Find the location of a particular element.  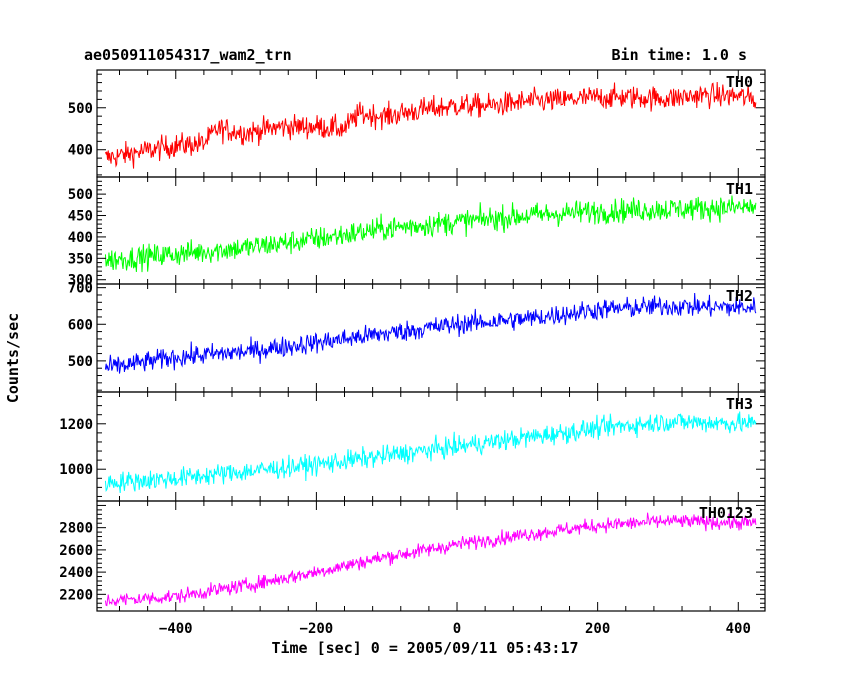

series-line-th0123 is located at coordinates (430, 559).